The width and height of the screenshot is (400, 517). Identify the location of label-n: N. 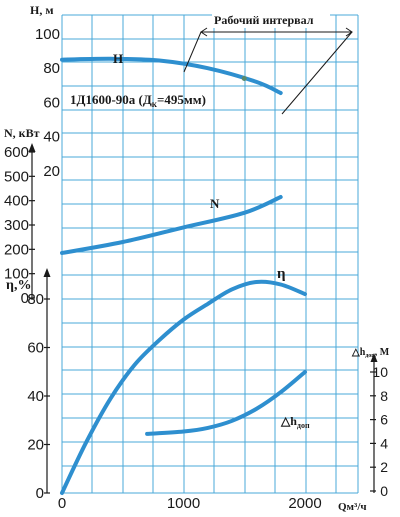
(215, 203).